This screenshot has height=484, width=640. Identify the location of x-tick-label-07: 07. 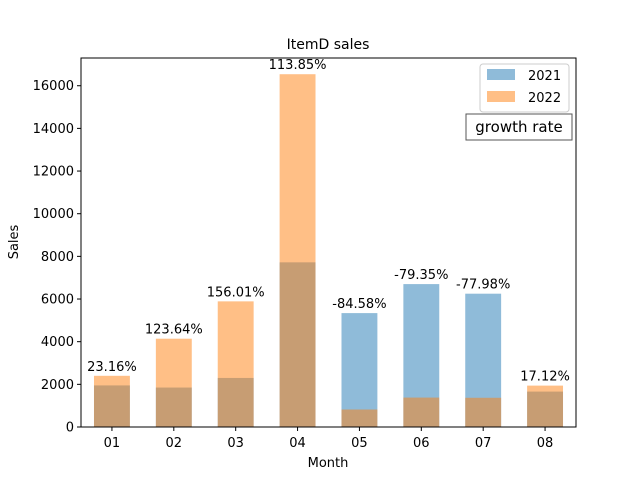
(483, 443).